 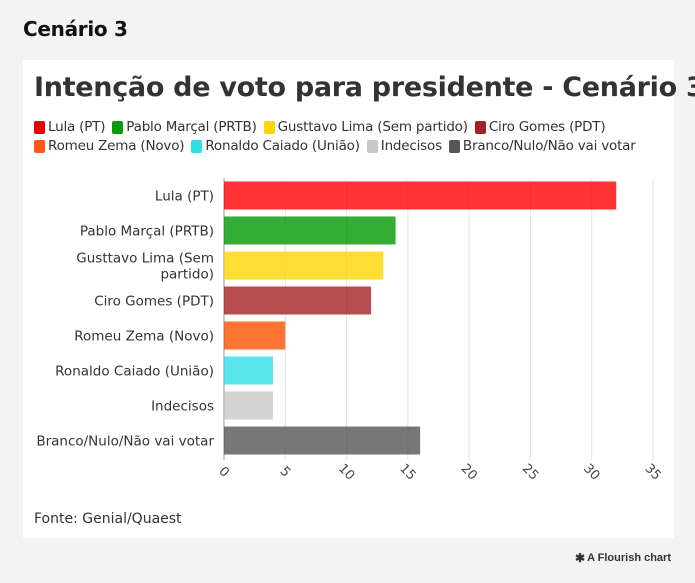 I want to click on y-category-label: Romeu Zema (Novo), so click(x=144, y=337).